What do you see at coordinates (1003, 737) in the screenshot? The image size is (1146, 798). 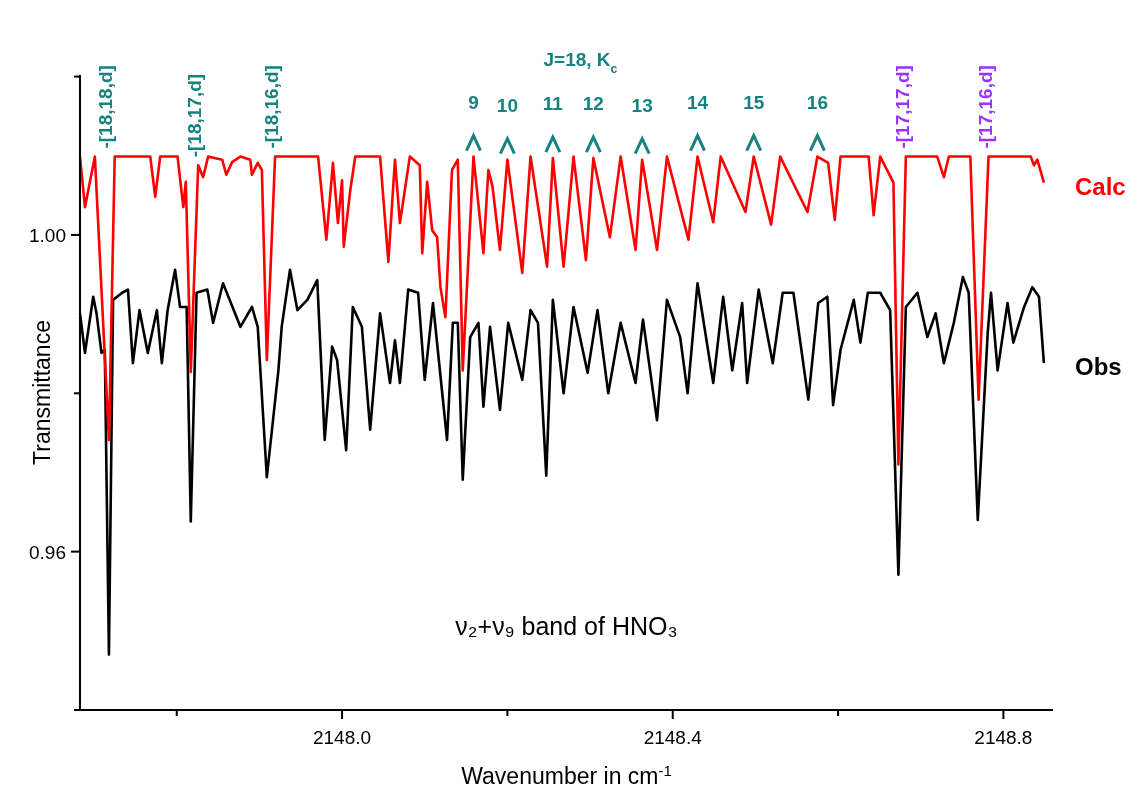 I see `x-tick-label: 2148.8` at bounding box center [1003, 737].